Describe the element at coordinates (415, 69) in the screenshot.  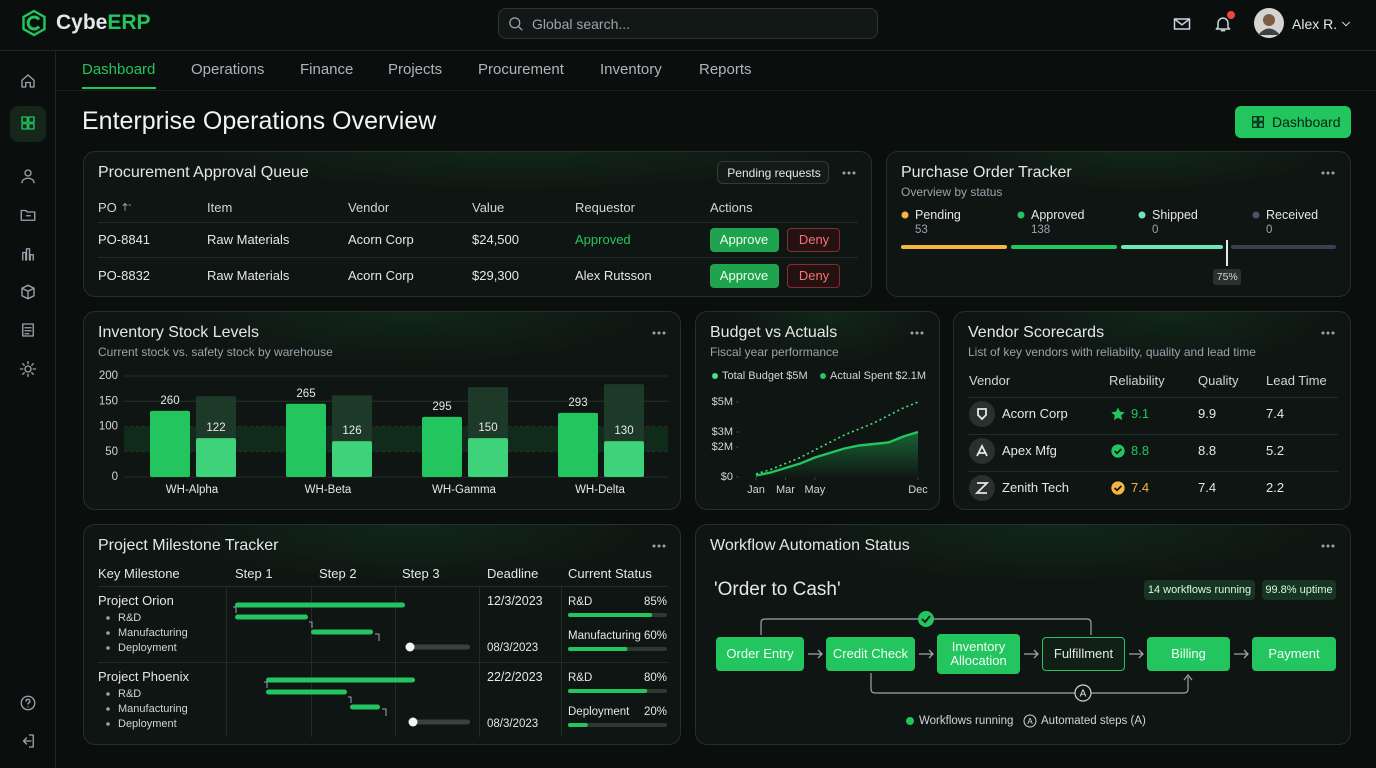
I see `tab: Projects` at that location.